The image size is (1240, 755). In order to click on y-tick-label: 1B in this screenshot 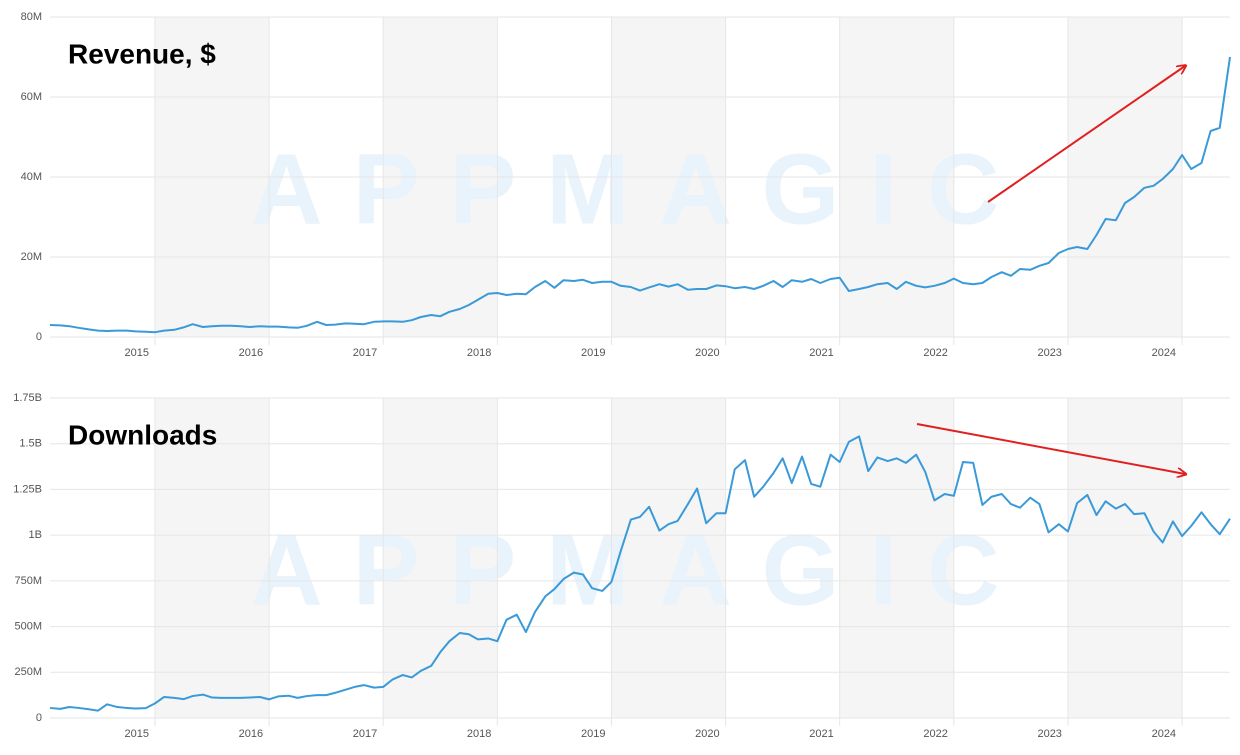, I will do `click(35, 535)`.